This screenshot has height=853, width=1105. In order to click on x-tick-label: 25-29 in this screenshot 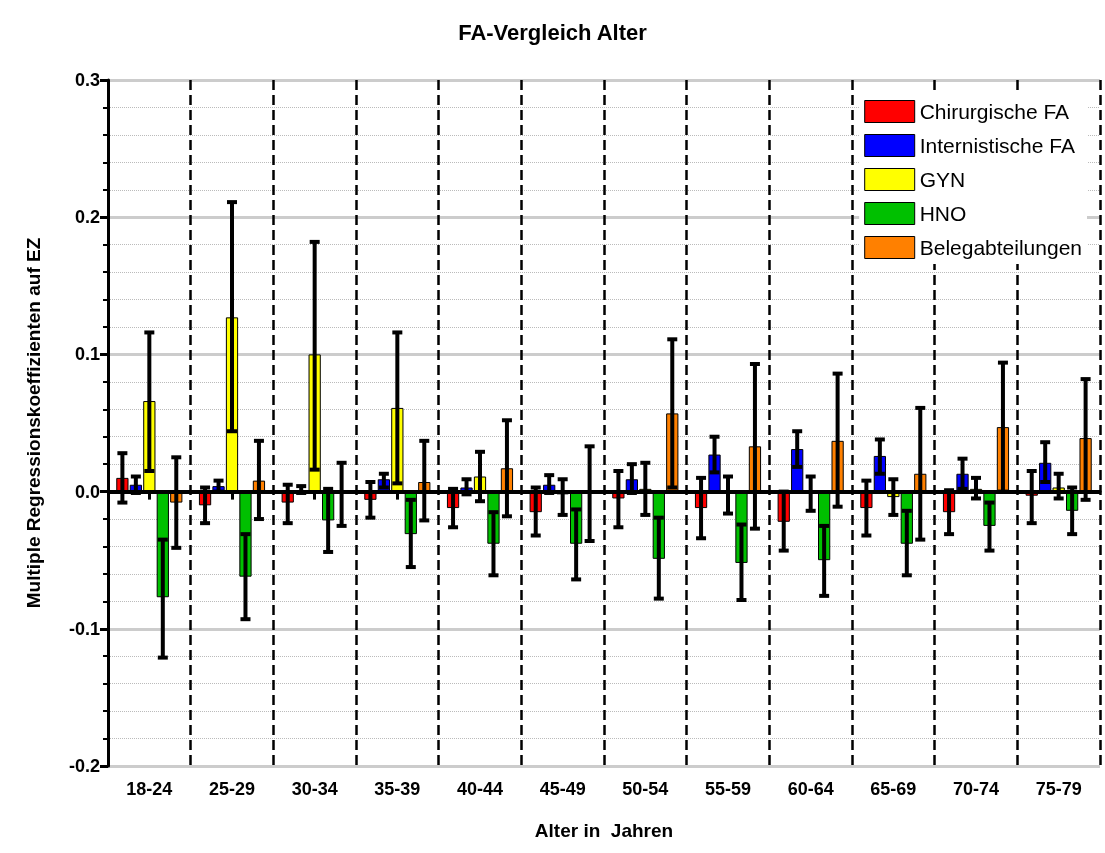, I will do `click(232, 789)`.